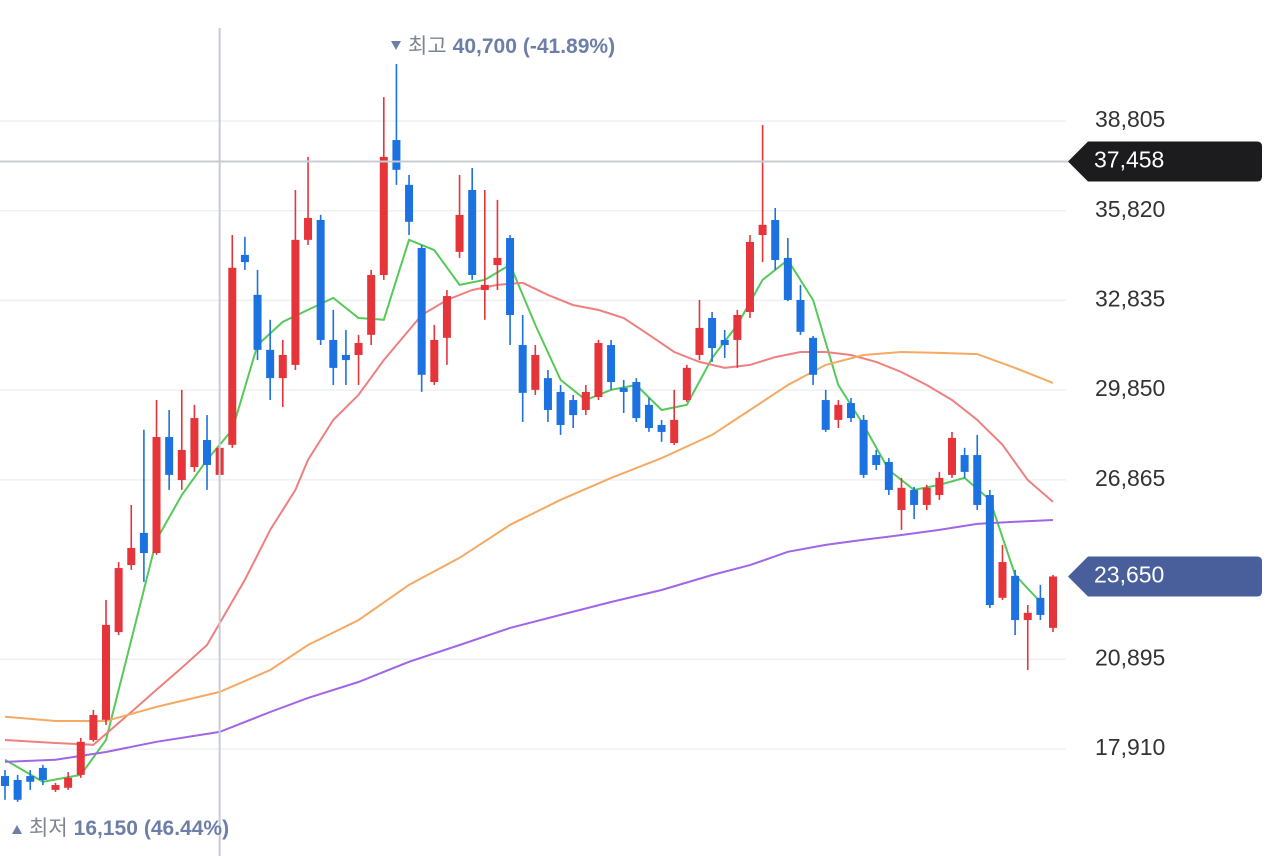 The width and height of the screenshot is (1280, 856). I want to click on y-tick-label: 20,895, so click(1130, 657).